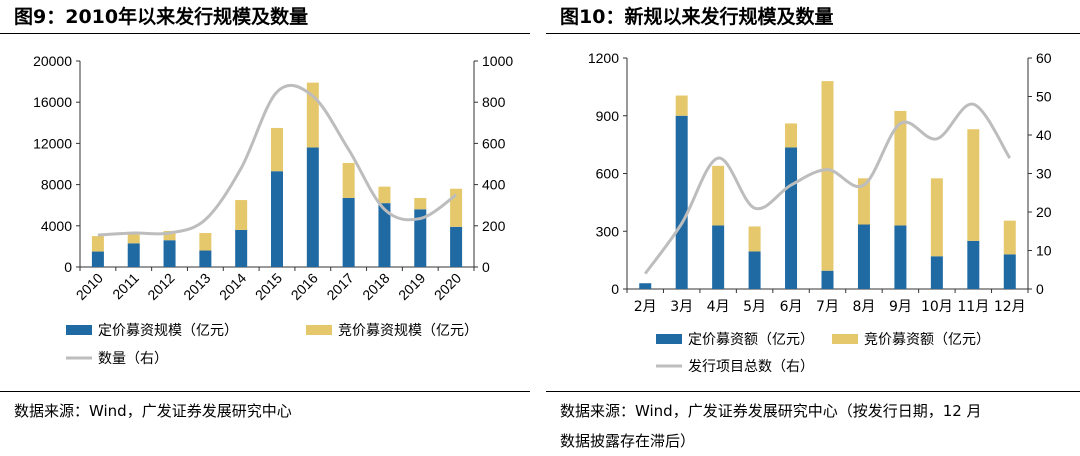  I want to click on x-tick-label: 2014, so click(232, 286).